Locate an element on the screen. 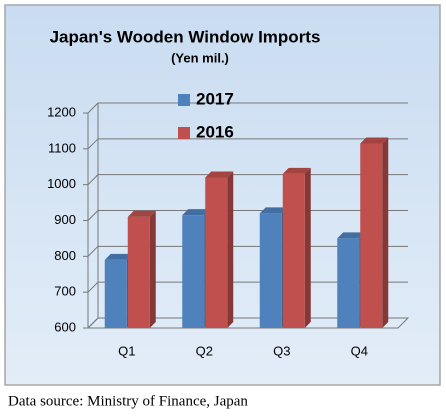 Image resolution: width=446 pixels, height=416 pixels. x-tick-label: Q2 is located at coordinates (204, 350).